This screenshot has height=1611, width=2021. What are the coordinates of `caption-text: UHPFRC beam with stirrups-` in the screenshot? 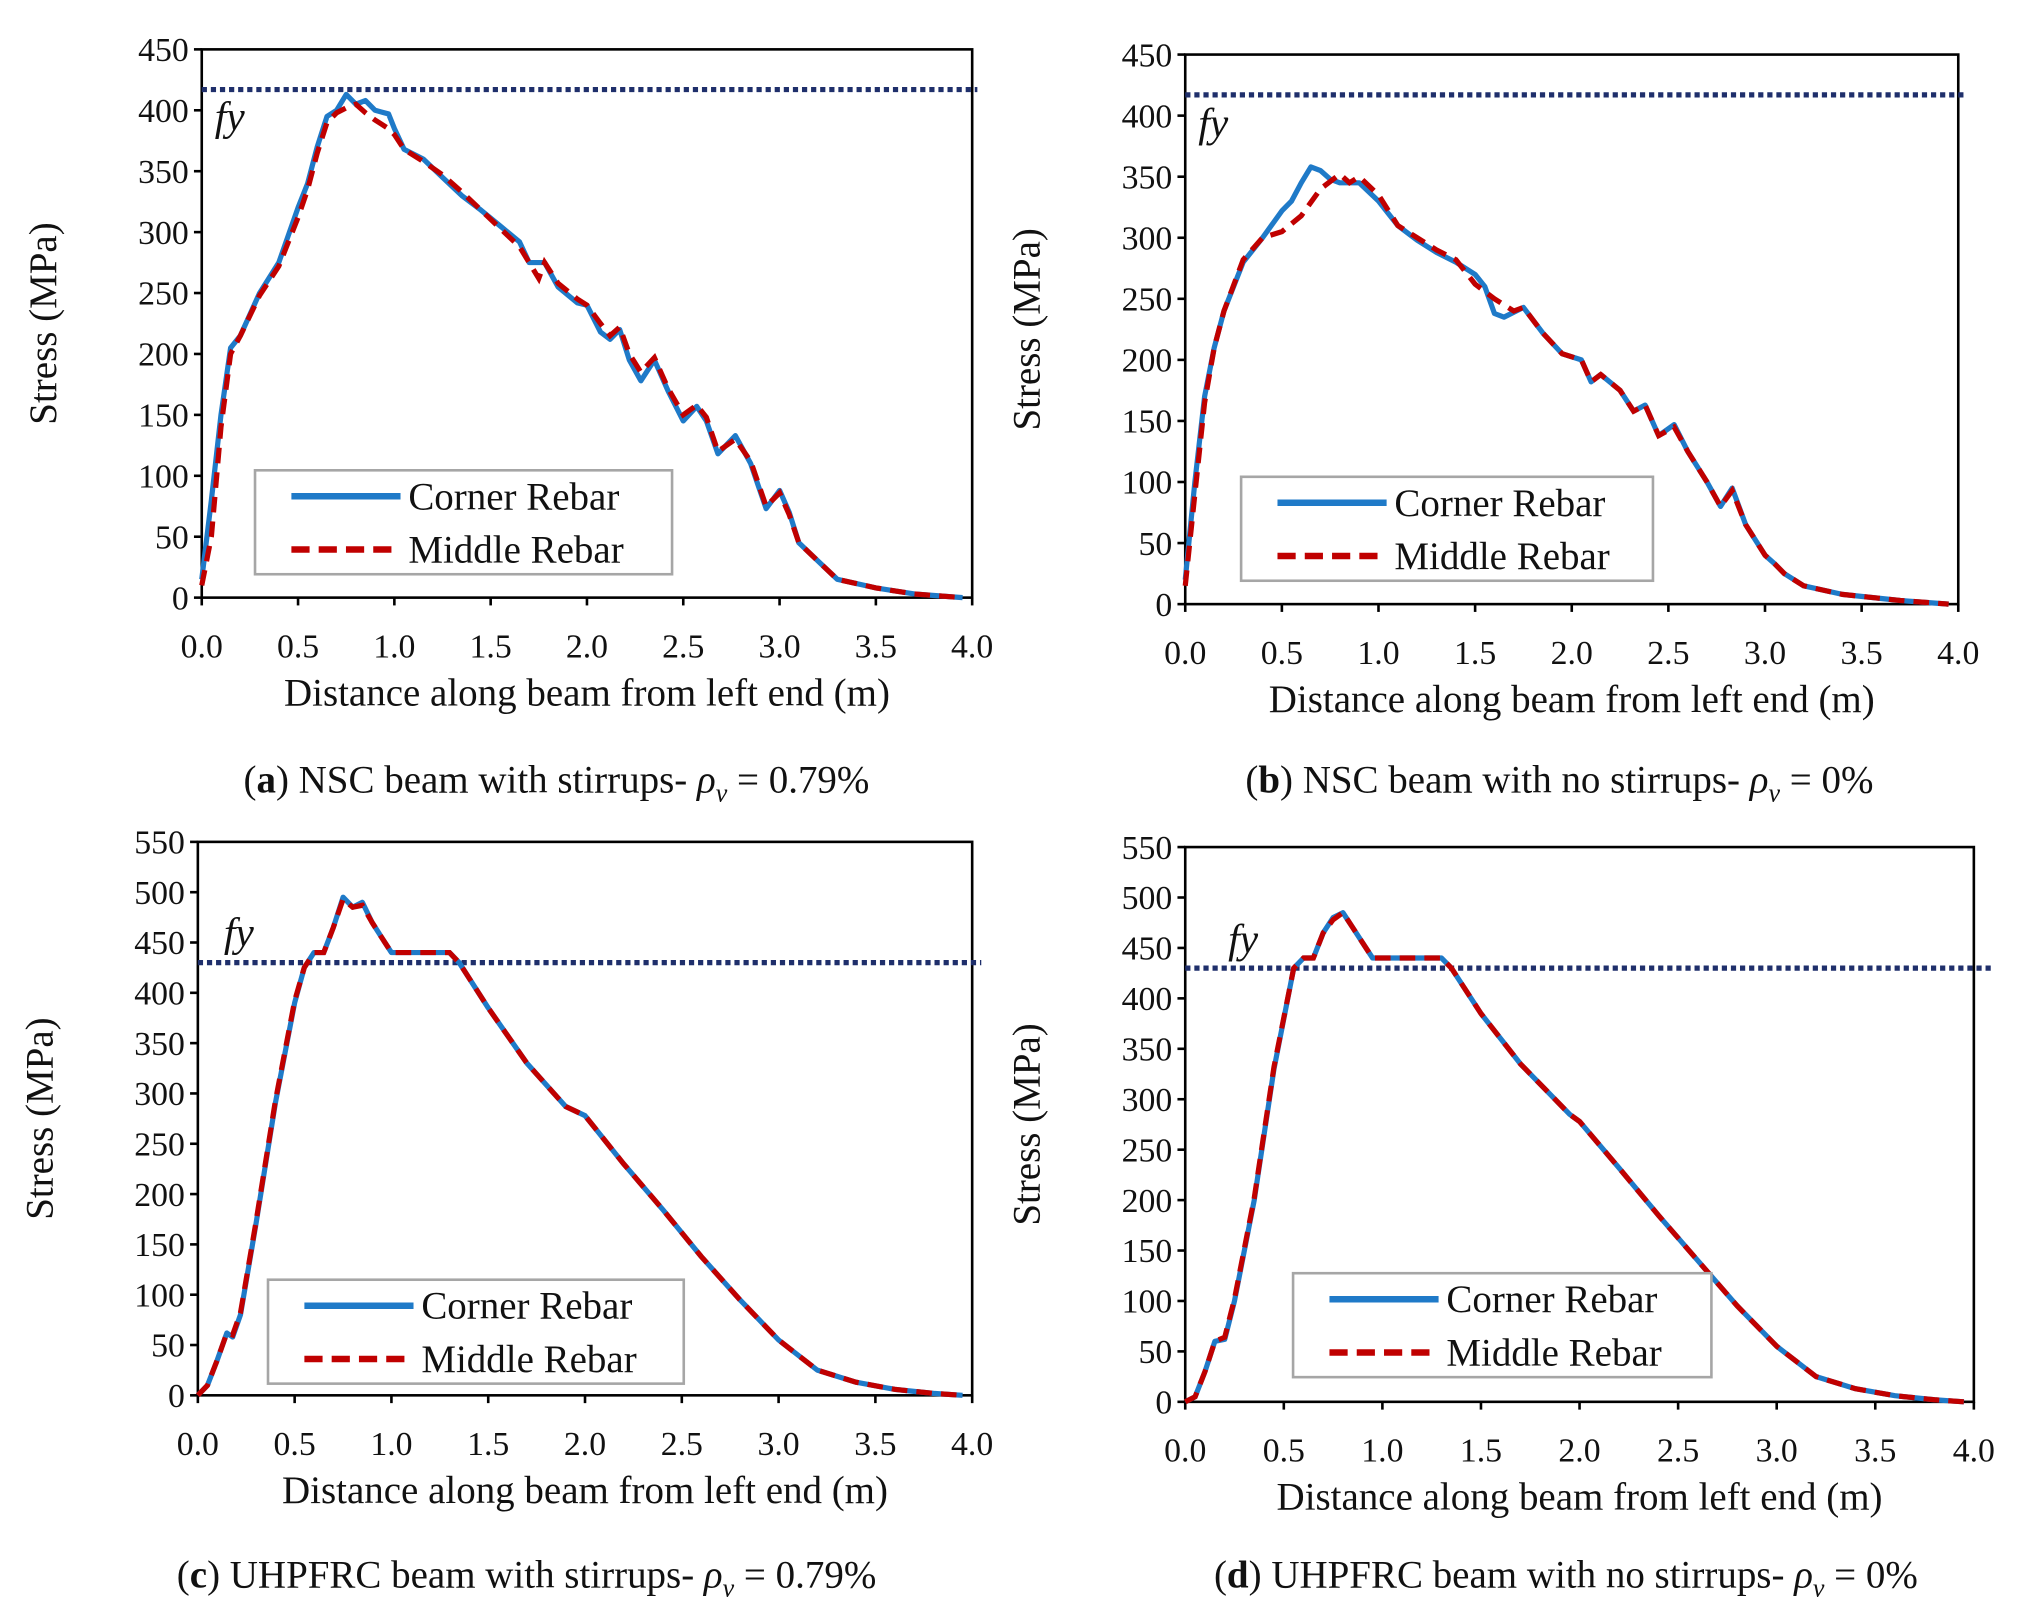 It's located at (462, 1575).